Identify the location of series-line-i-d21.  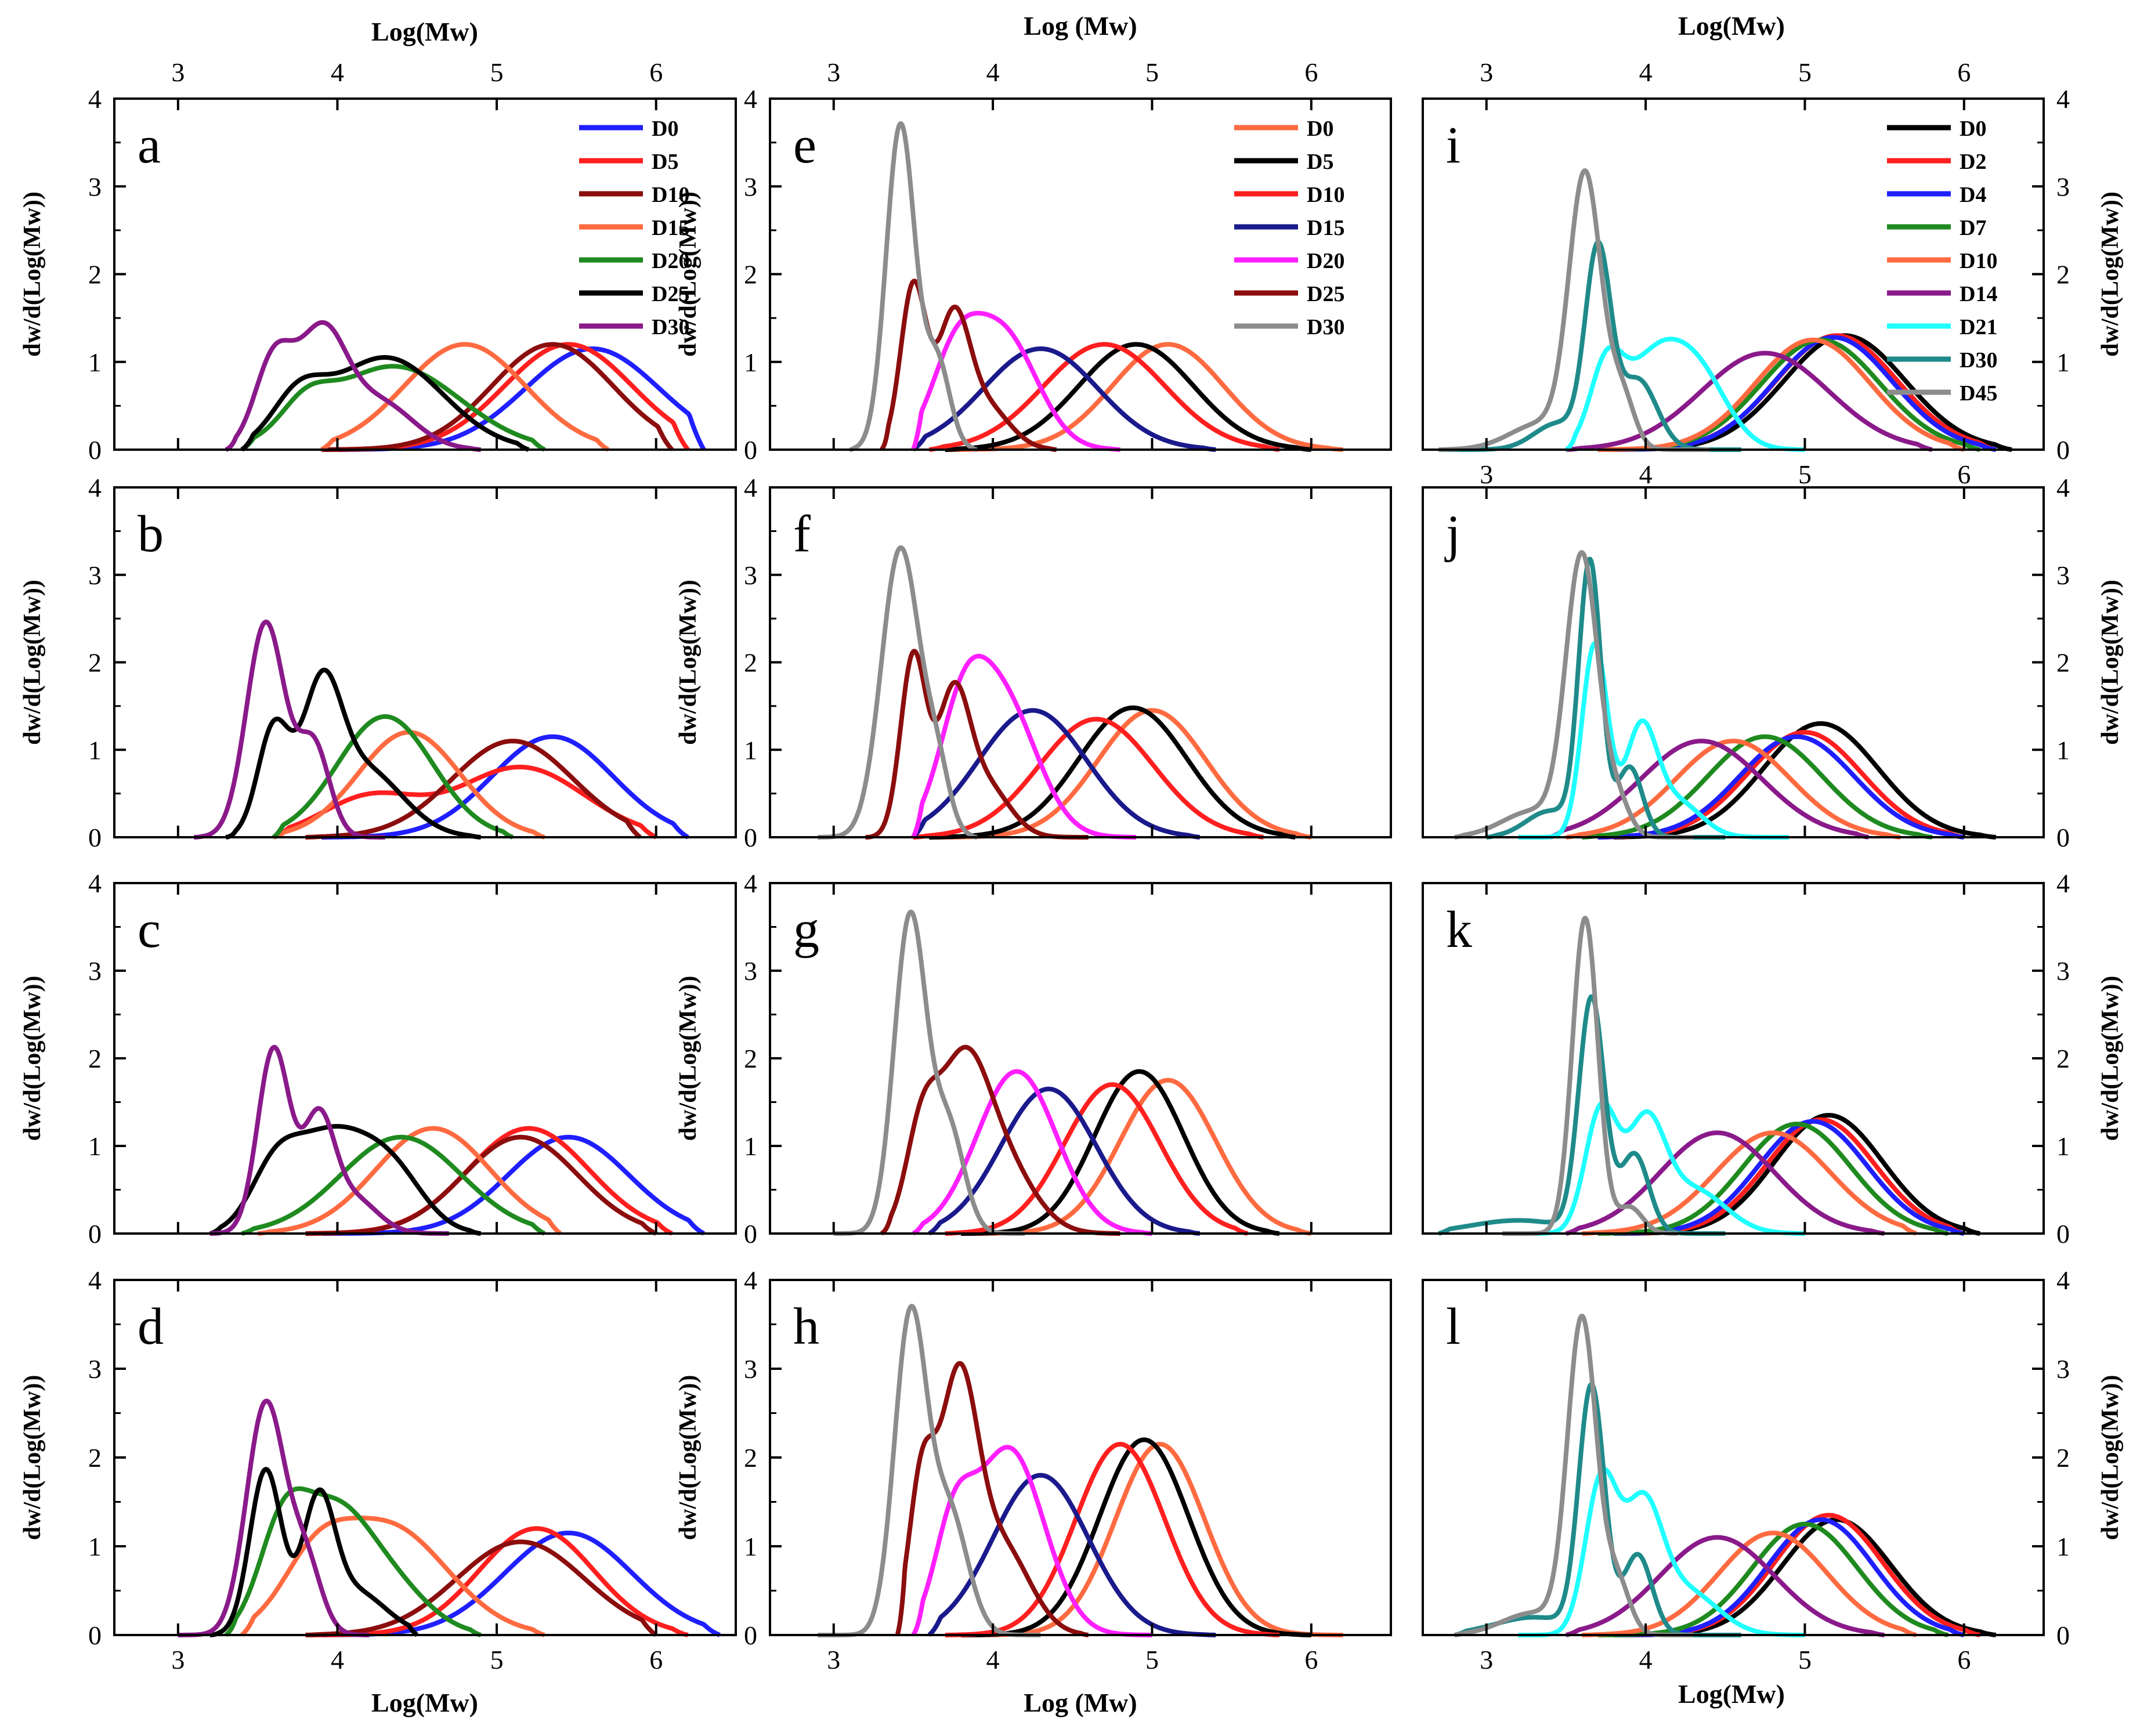
(1685, 395).